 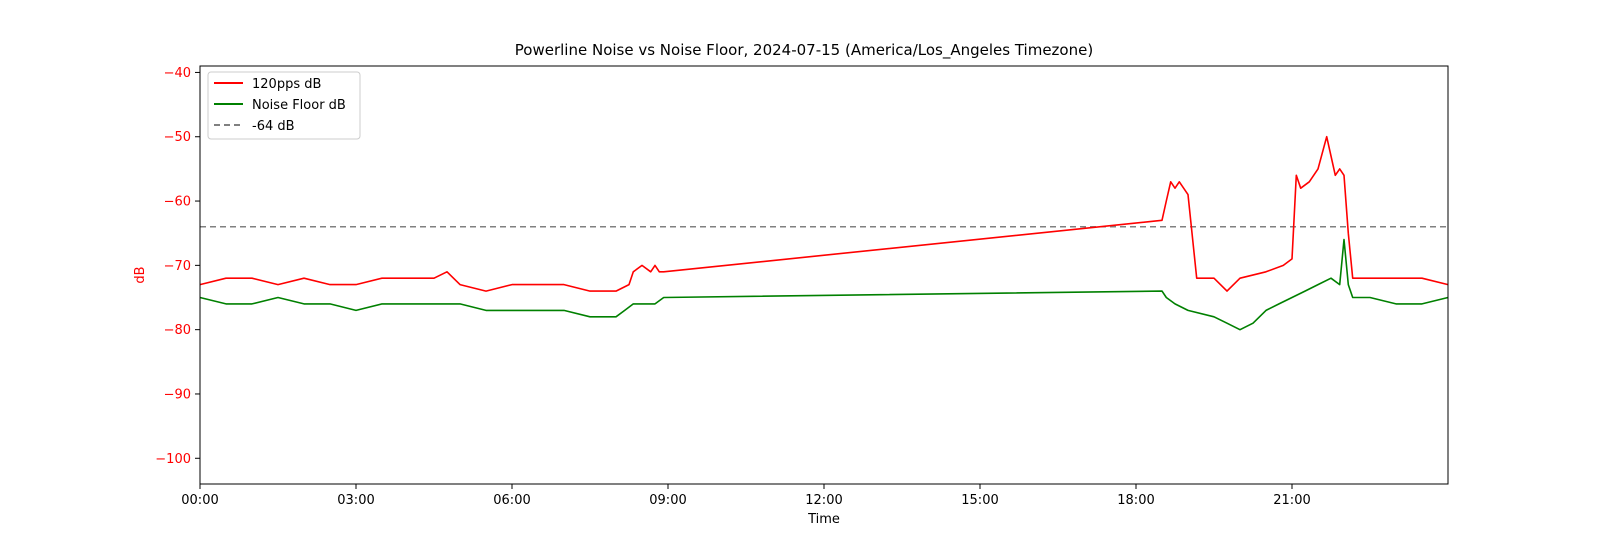 I want to click on y-tick-label: −40, so click(x=177, y=73).